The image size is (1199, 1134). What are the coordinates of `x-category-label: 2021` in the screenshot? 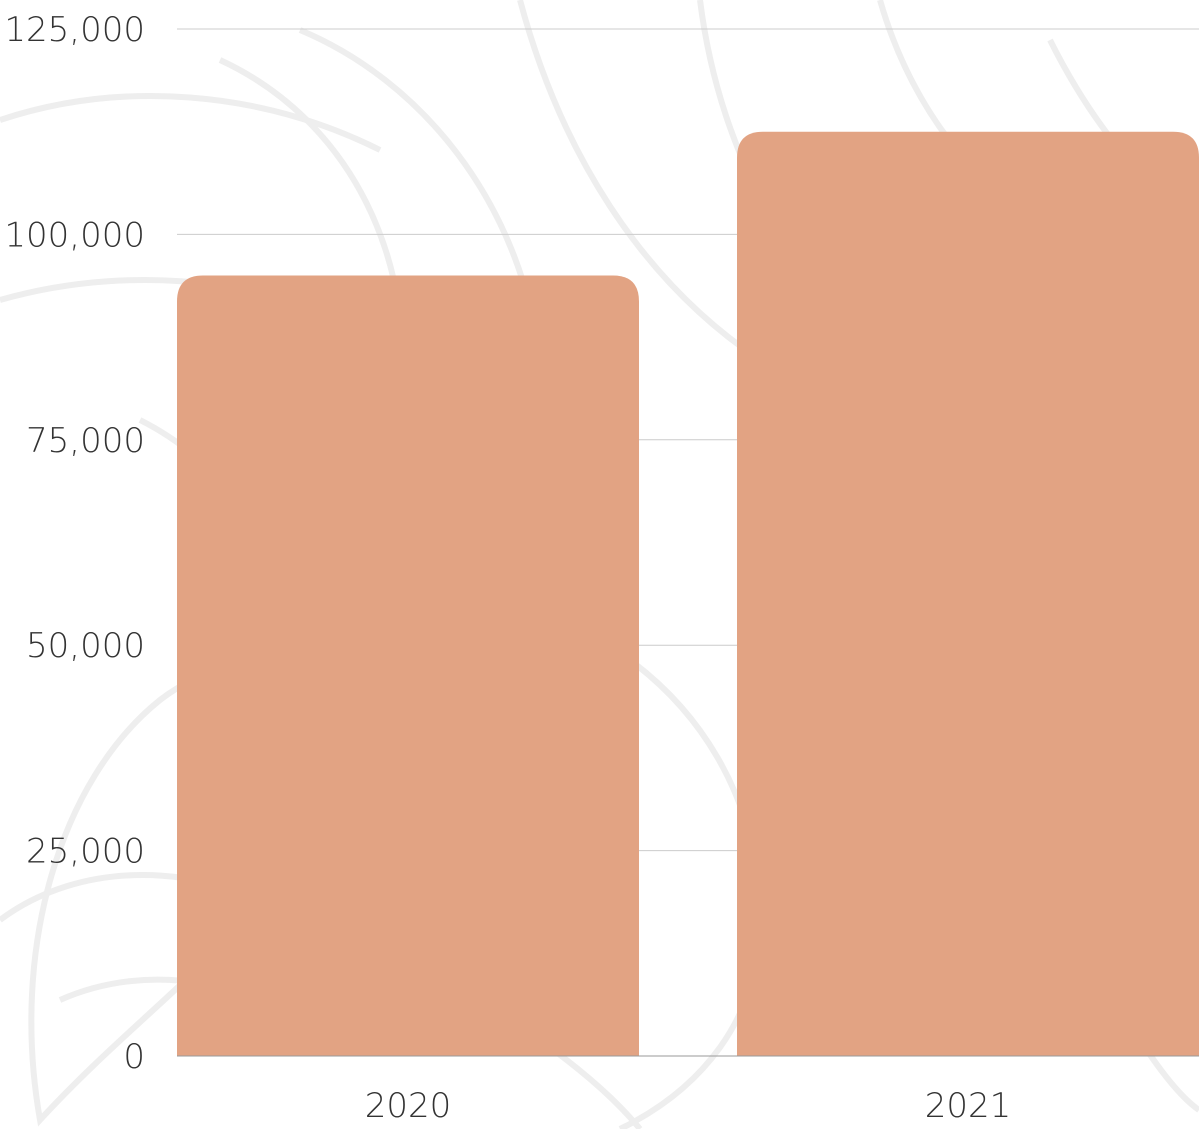 It's located at (968, 1106).